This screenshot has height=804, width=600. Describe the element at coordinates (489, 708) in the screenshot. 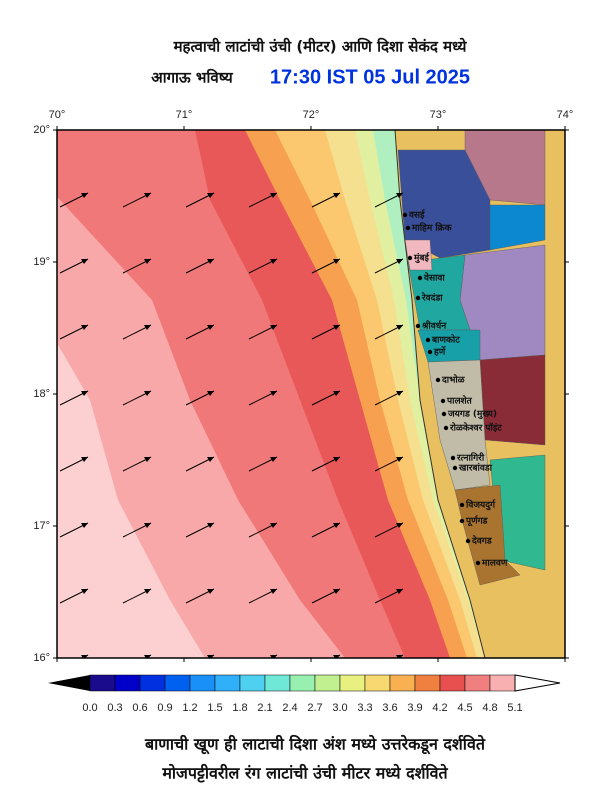

I see `cb-label: 4.8` at that location.